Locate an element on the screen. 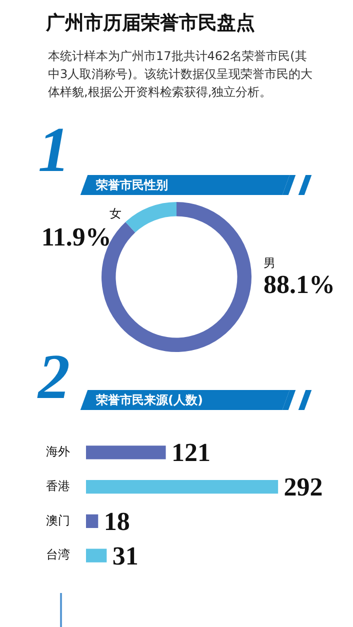 Image resolution: width=353 pixels, height=627 pixels. x-axis-title: 荣誉市民来源(人数) is located at coordinates (149, 400).